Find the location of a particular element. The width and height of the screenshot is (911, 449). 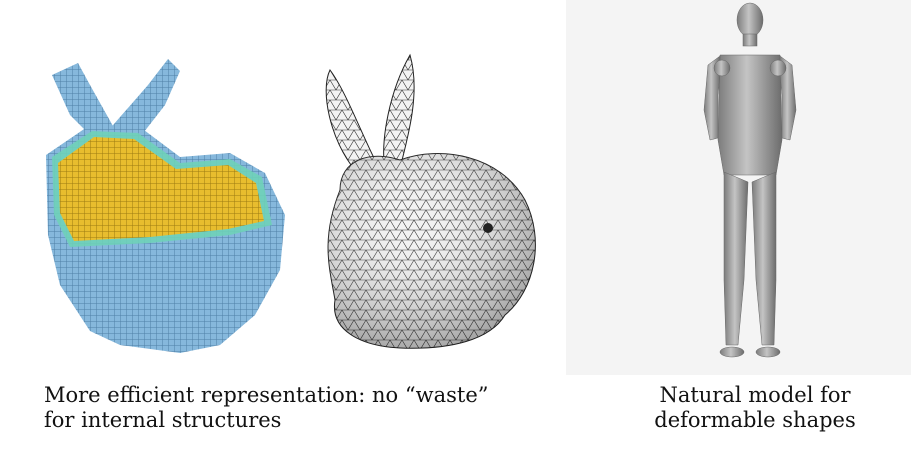

human-shape is located at coordinates (750, 180).